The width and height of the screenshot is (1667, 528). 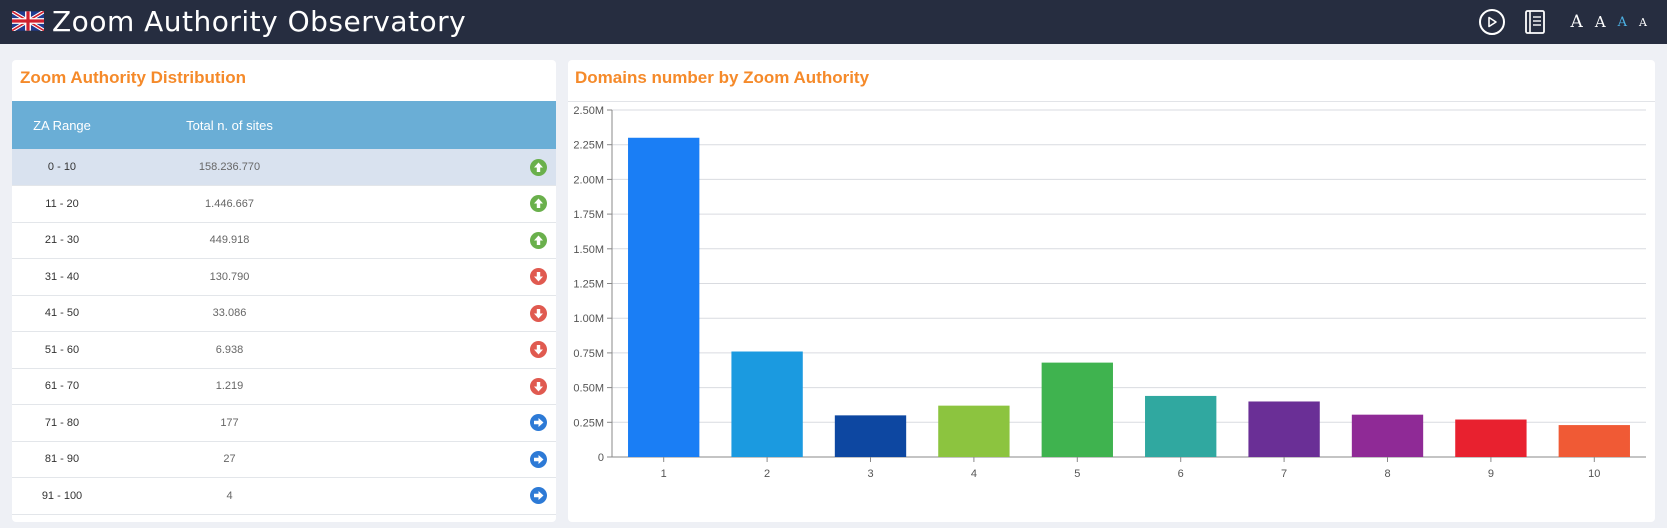 I want to click on total-sites-cell: 33.086, so click(x=229, y=313).